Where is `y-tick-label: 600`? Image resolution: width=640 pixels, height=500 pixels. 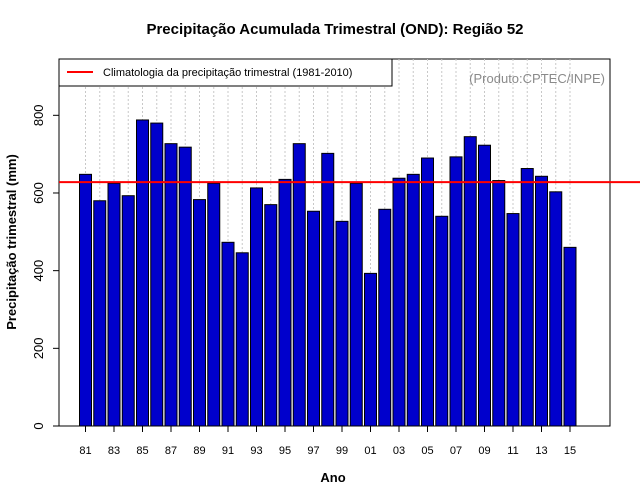
y-tick-label: 600 is located at coordinates (38, 193).